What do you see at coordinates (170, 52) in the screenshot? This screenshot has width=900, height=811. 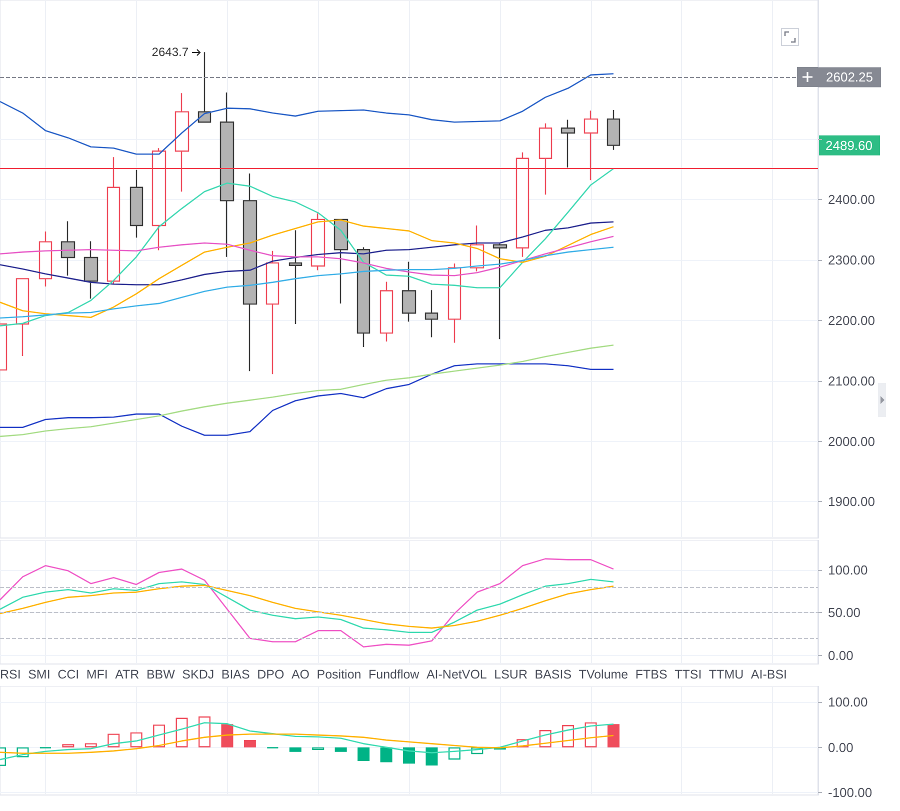 I see `annotation: 2643.7` at bounding box center [170, 52].